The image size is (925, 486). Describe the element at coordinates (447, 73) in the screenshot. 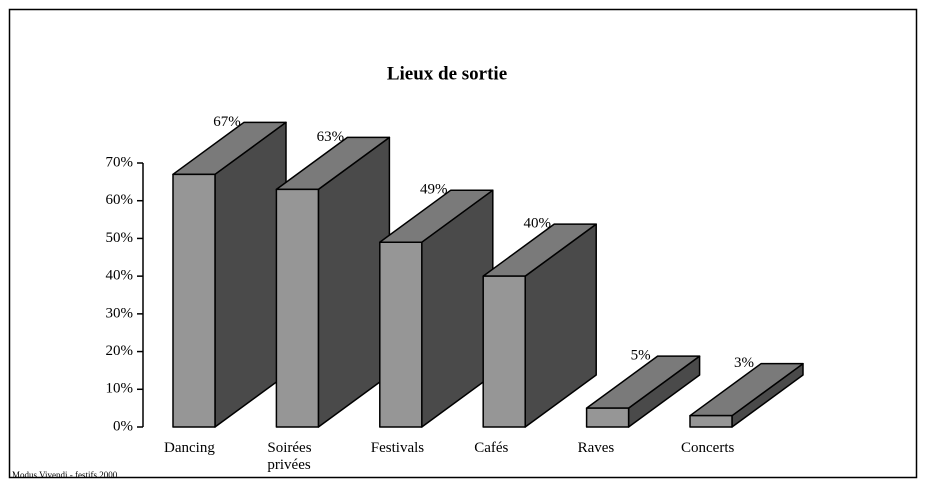

I see `chart-title: Lieux de sortie` at that location.